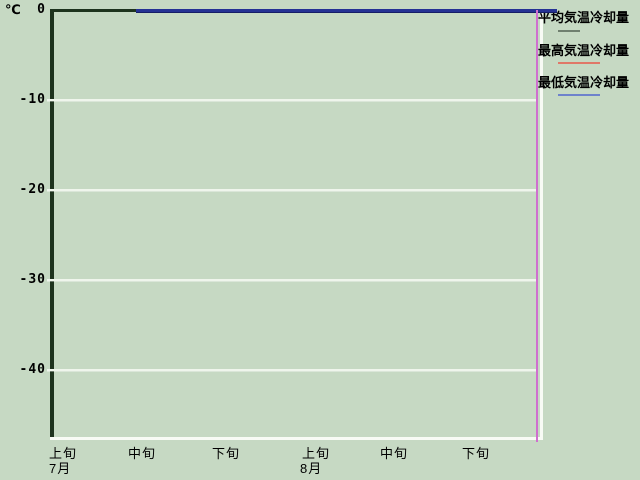 The height and width of the screenshot is (480, 640). Describe the element at coordinates (60, 468) in the screenshot. I see `month-label-july: 7月` at that location.